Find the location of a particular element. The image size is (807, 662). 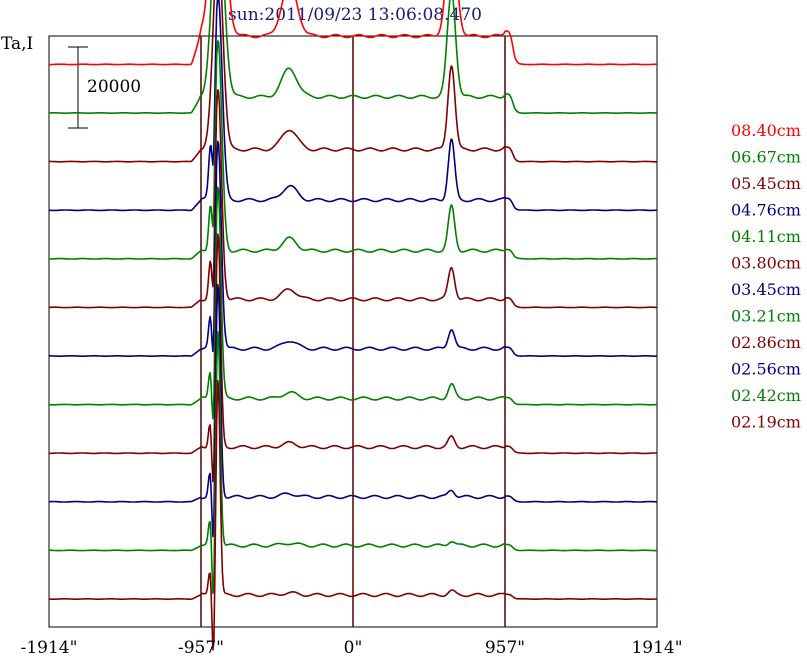

legend-entry-05.45cm: 05.45cm is located at coordinates (766, 183).